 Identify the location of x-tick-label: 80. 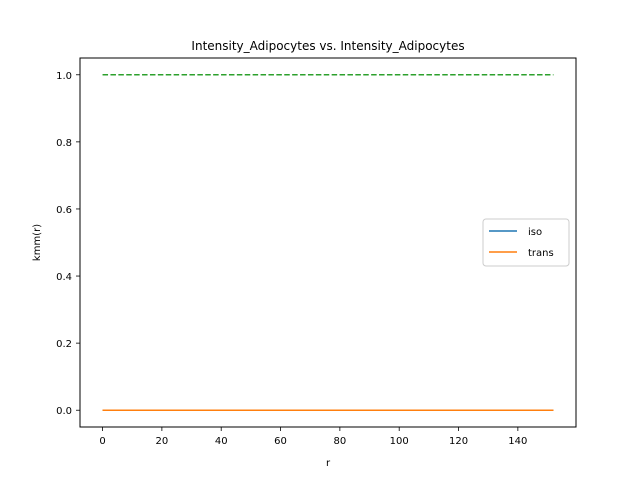
(339, 441).